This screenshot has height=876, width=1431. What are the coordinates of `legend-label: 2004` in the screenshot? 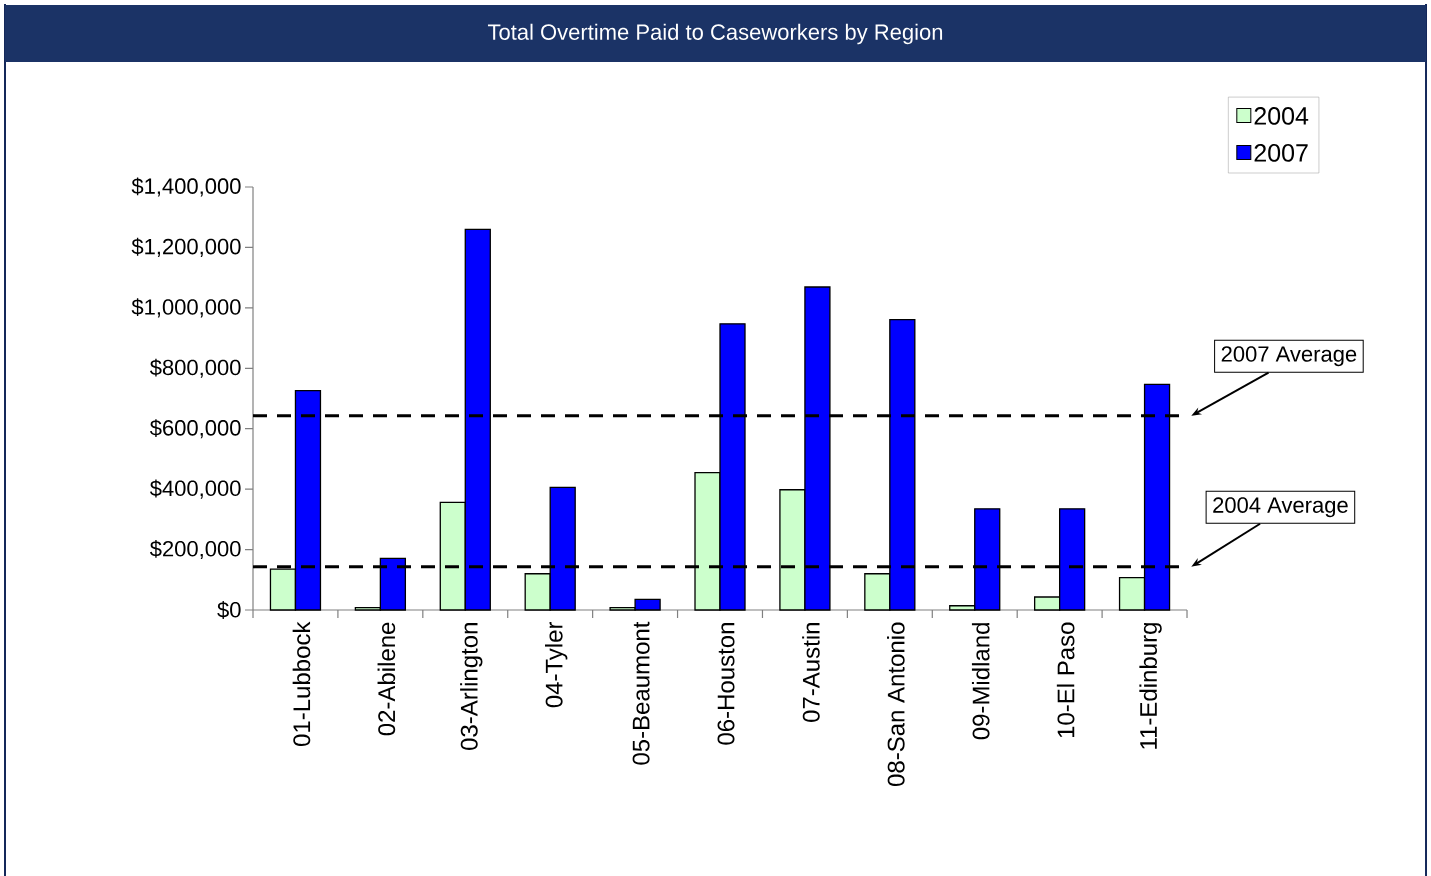 It's located at (1281, 116).